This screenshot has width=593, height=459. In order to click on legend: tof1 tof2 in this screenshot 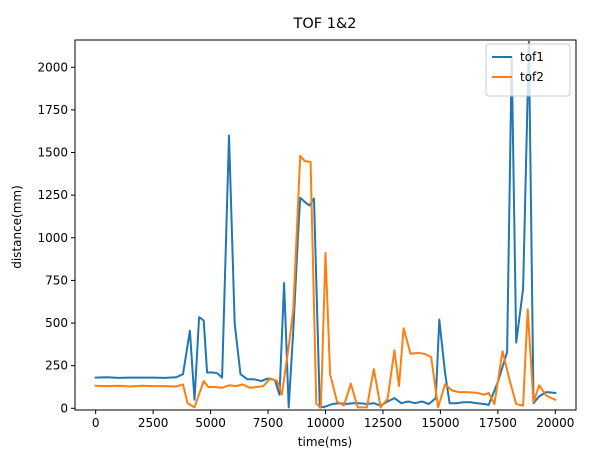, I will do `click(528, 70)`.